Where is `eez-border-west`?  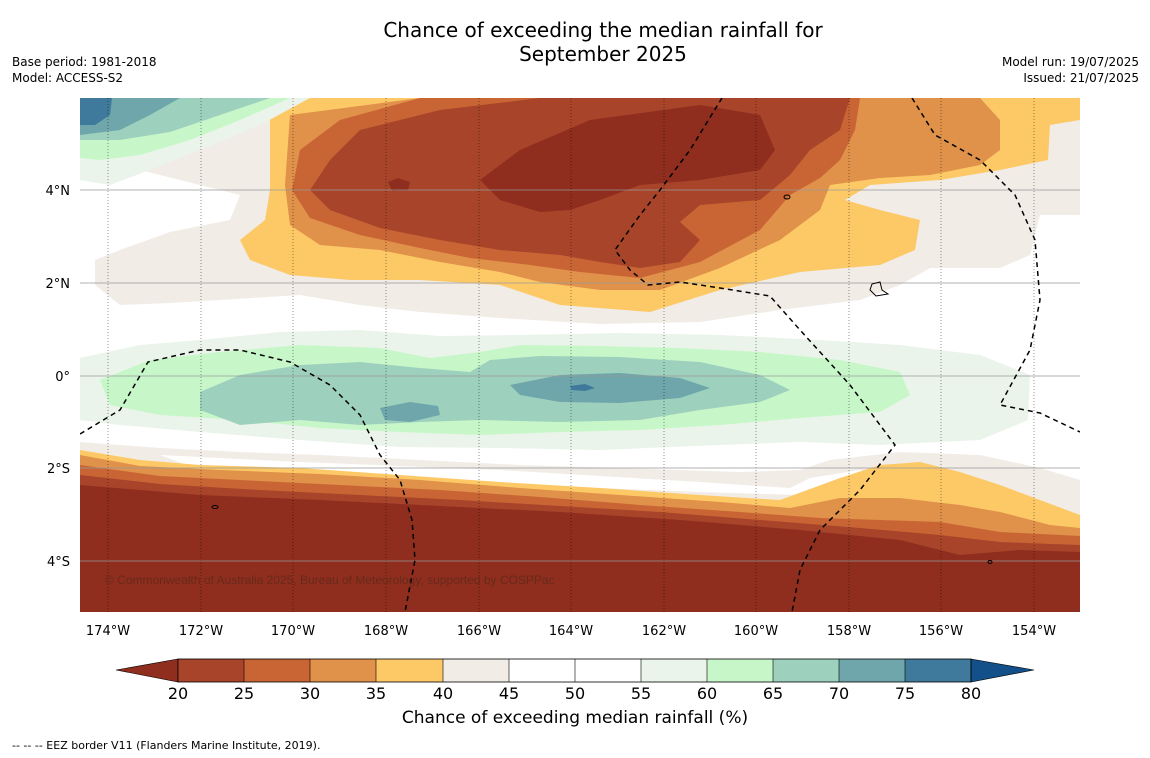
eez-border-west is located at coordinates (248, 480).